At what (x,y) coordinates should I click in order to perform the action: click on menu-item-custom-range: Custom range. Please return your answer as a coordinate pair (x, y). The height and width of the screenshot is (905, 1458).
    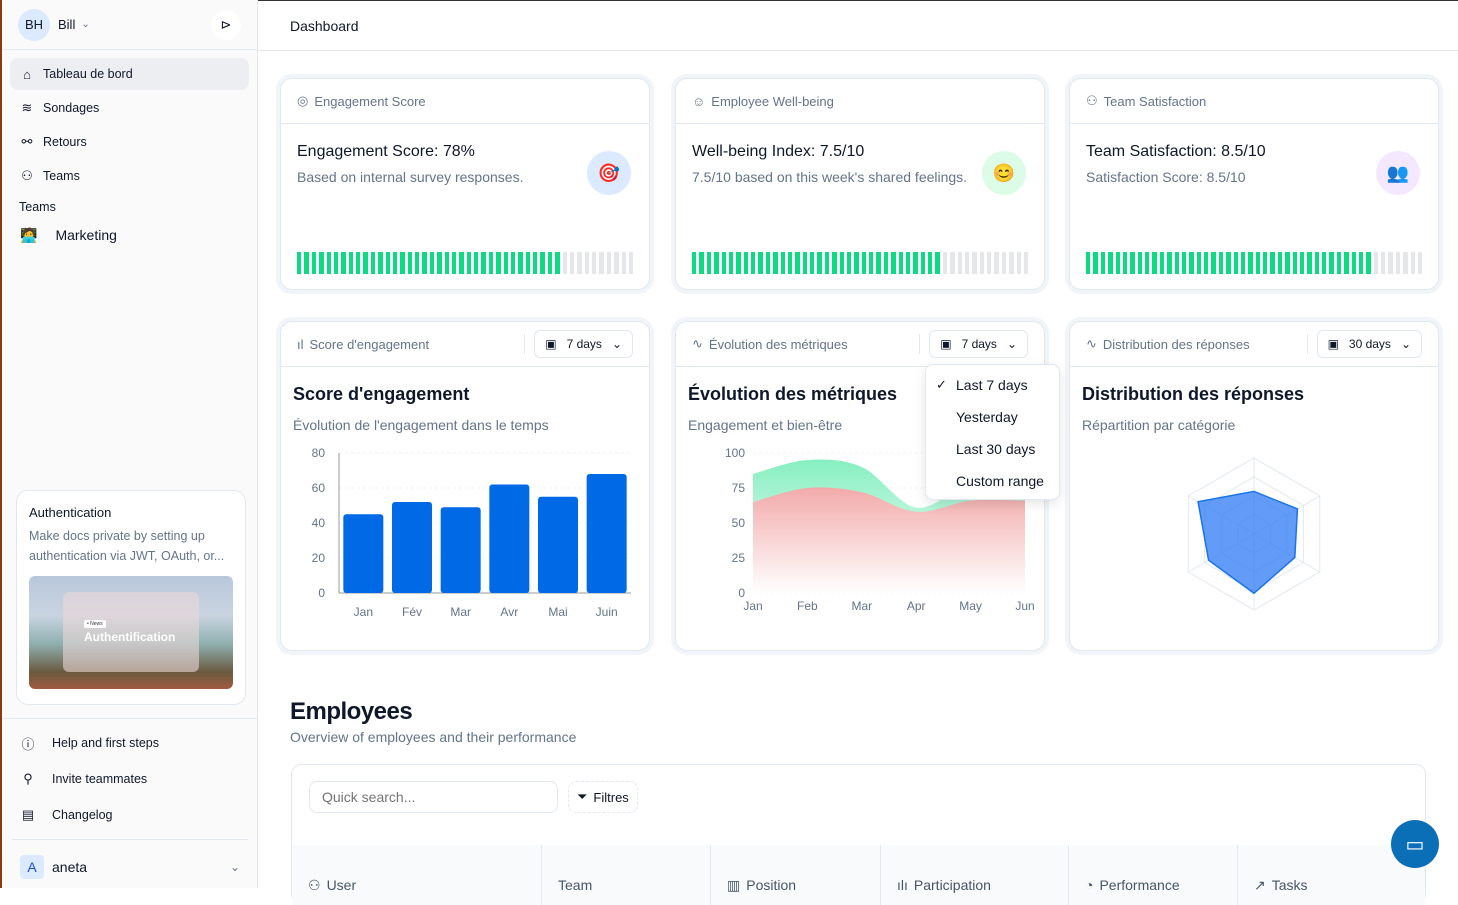
    Looking at the image, I should click on (992, 481).